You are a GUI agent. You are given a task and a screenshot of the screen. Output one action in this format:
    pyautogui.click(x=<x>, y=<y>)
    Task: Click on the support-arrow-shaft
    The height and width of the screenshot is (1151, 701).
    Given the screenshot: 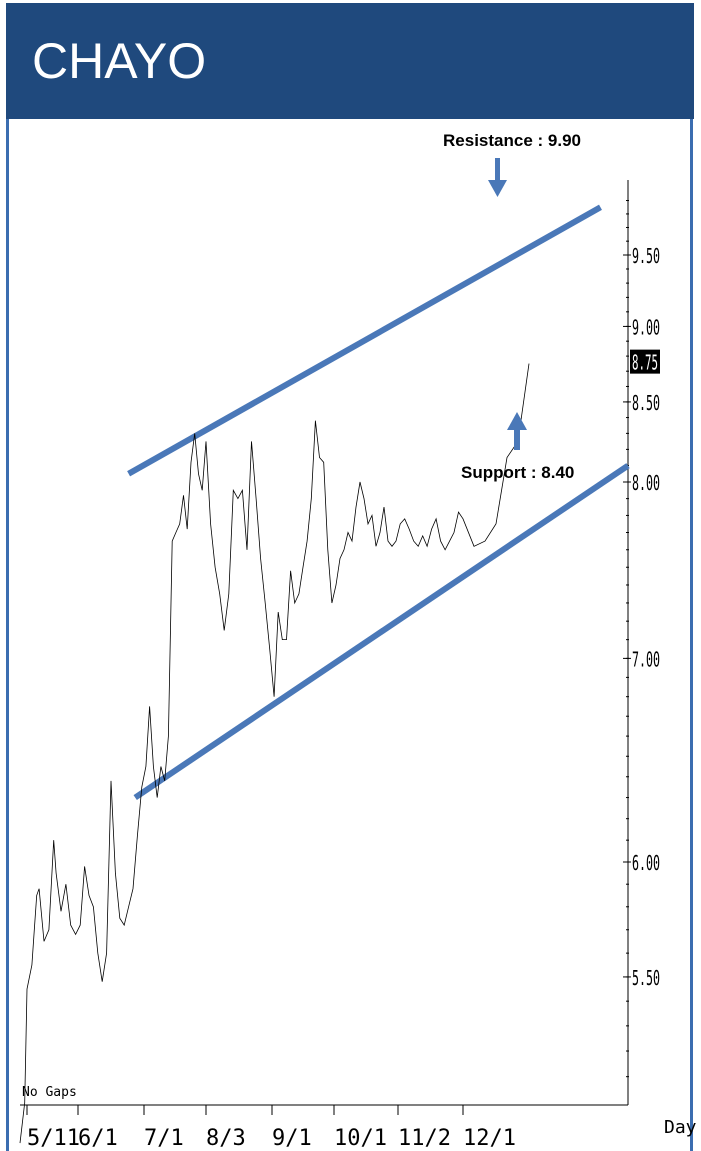 What is the action you would take?
    pyautogui.click(x=517, y=440)
    